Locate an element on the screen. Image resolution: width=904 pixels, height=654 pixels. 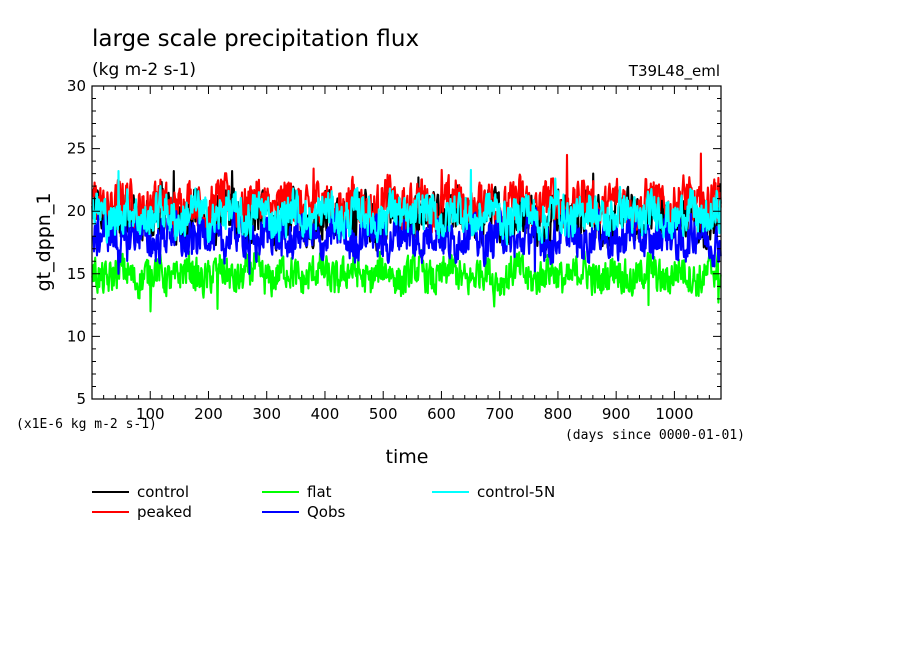
y-tick-label: 20 is located at coordinates (76, 211).